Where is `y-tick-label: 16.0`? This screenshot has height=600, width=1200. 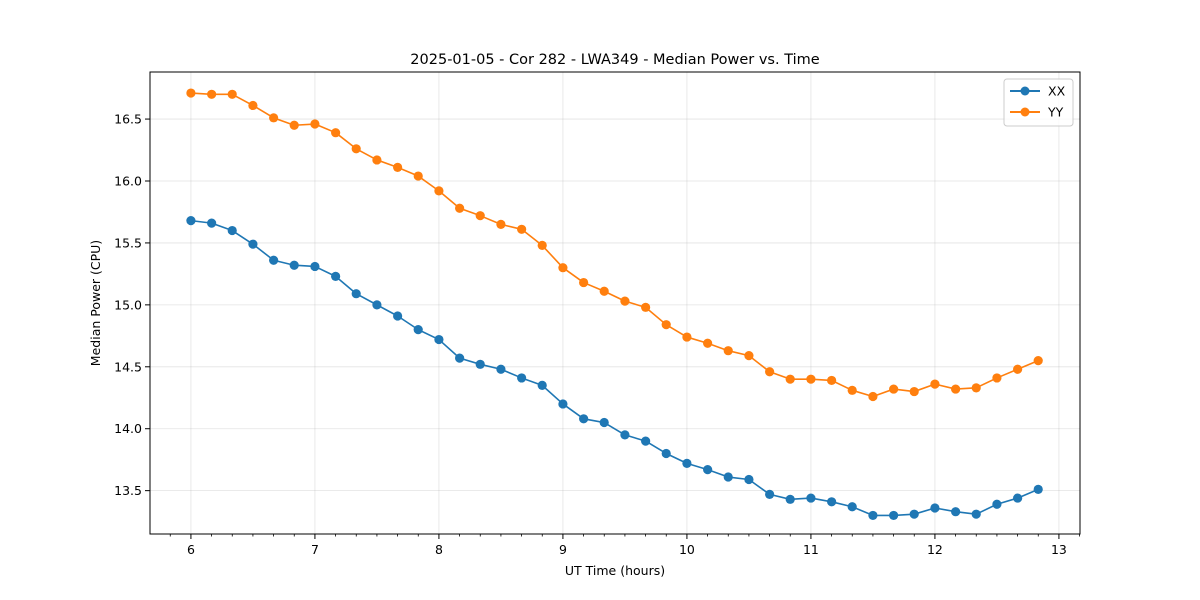
y-tick-label: 16.0 is located at coordinates (128, 180).